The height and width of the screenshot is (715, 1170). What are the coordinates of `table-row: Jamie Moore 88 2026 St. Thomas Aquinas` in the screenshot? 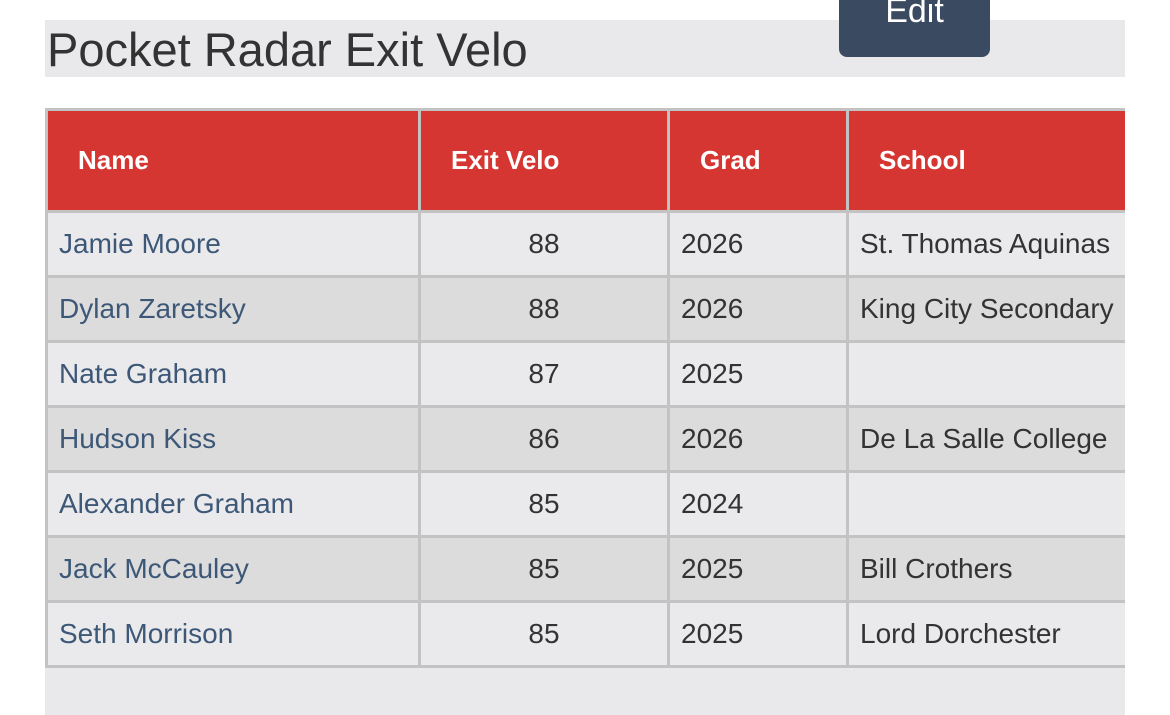 It's located at (585, 244).